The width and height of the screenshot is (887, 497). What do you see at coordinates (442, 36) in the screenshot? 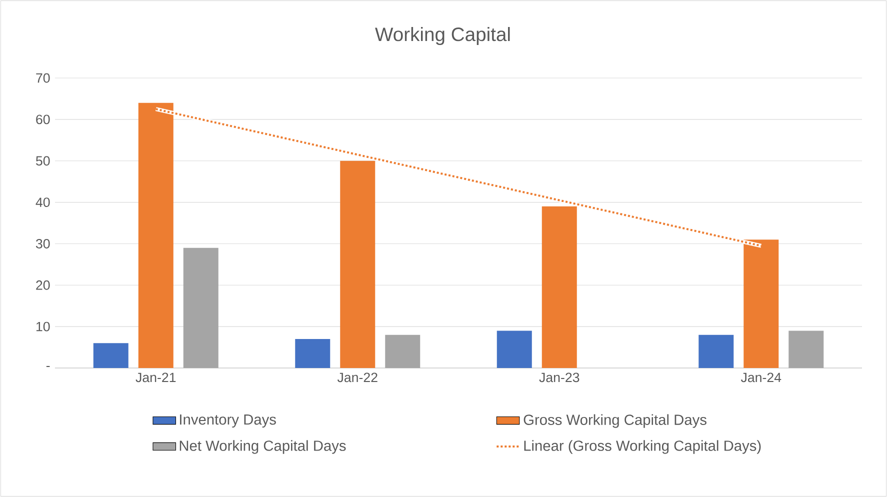
I see `chart-title: Working Capital` at bounding box center [442, 36].